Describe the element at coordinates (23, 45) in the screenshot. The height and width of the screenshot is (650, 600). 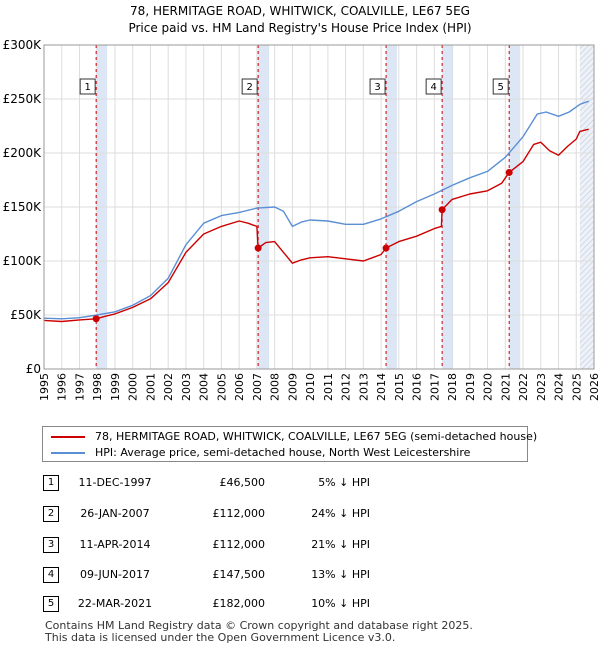
I see `y-tick-label: £300K` at that location.